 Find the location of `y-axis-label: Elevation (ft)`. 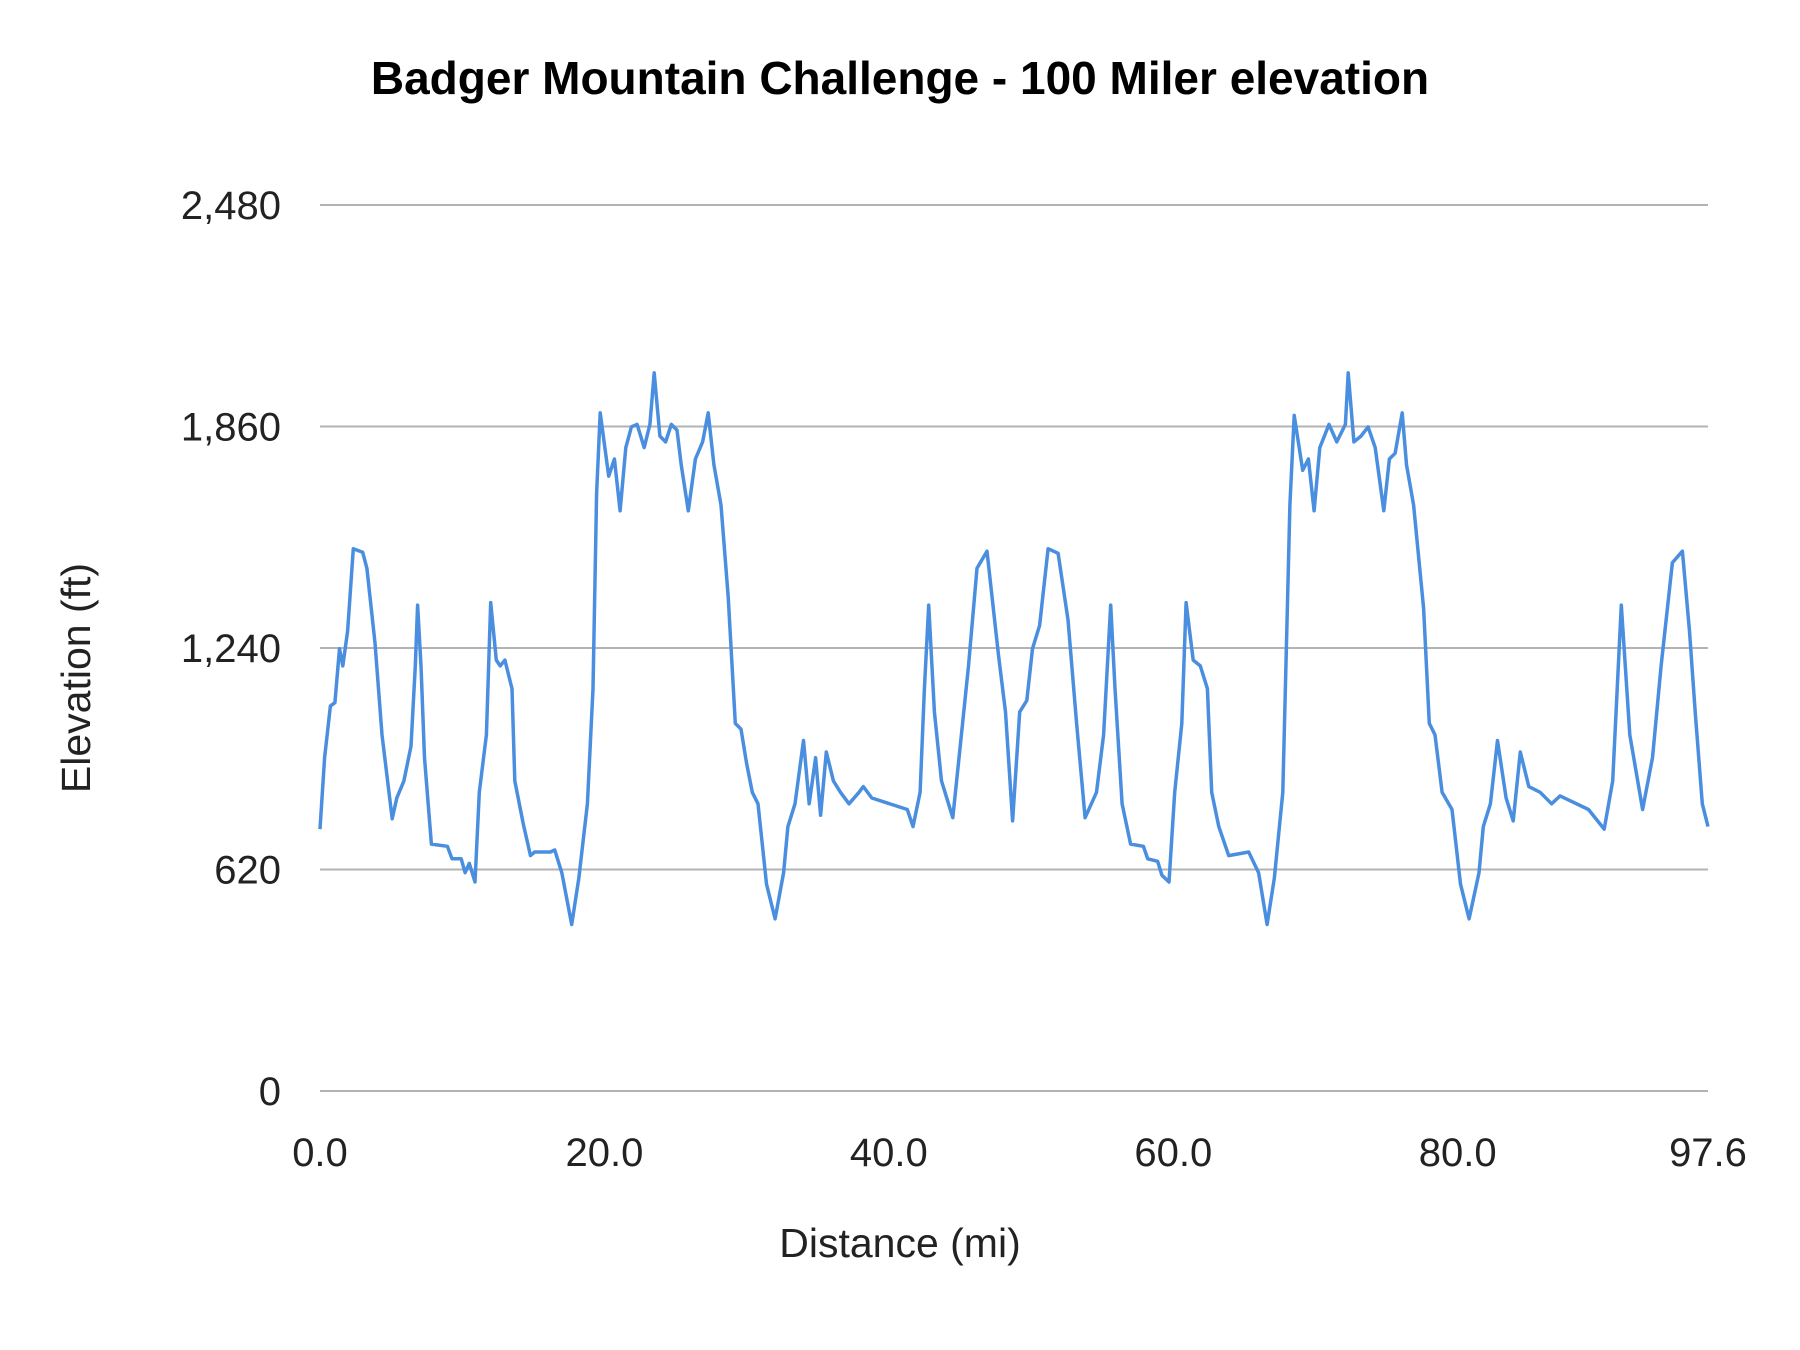

y-axis-label: Elevation (ft) is located at coordinates (76, 678).